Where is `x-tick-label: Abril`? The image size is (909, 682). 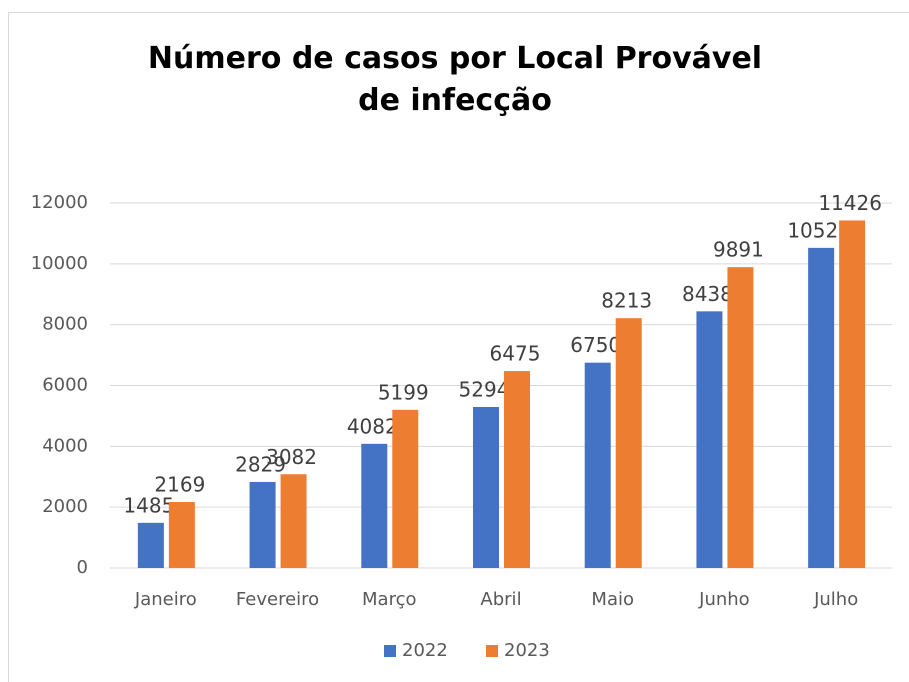 x-tick-label: Abril is located at coordinates (500, 599).